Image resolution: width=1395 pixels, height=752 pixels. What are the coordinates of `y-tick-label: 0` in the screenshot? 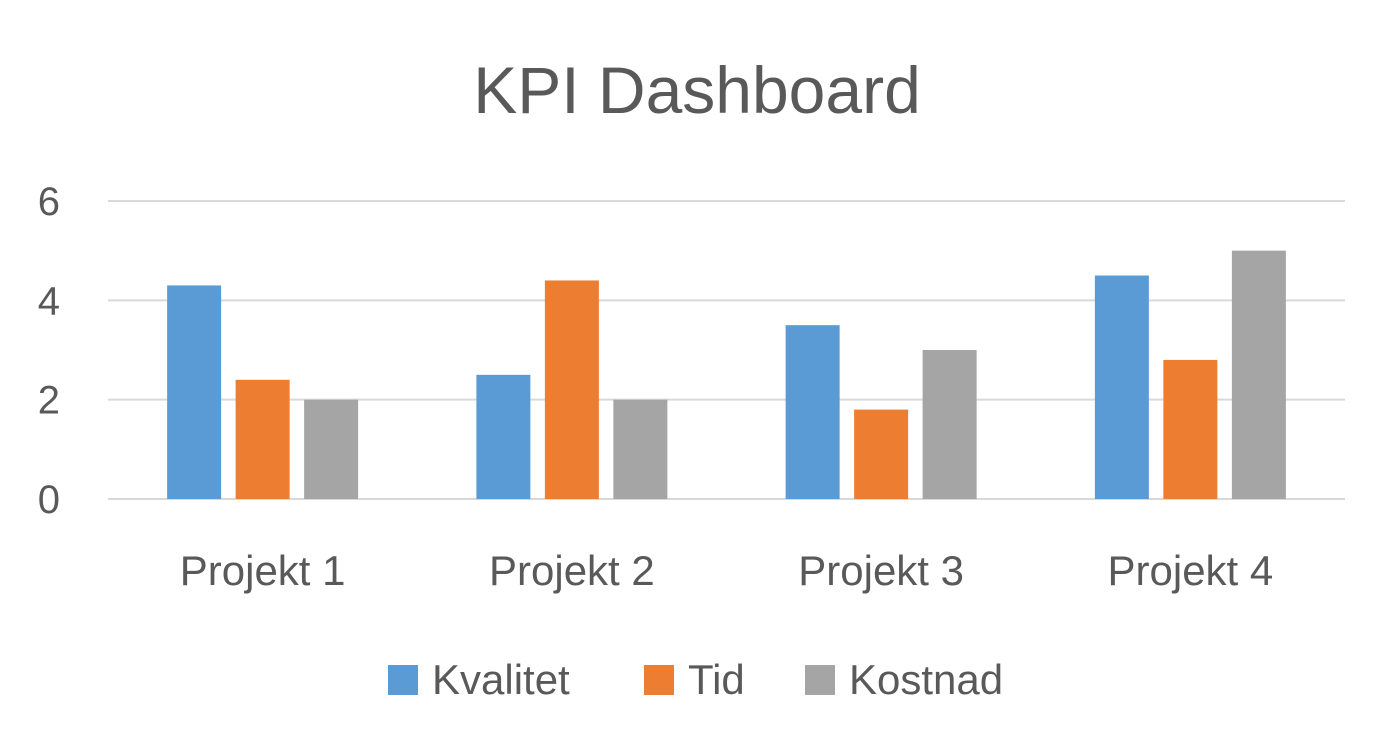 It's located at (49, 500).